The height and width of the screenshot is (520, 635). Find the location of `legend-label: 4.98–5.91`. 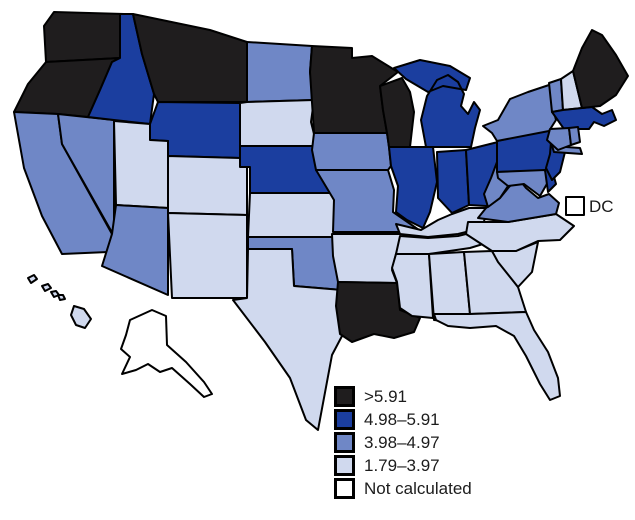

legend-label: 4.98–5.91 is located at coordinates (402, 419).